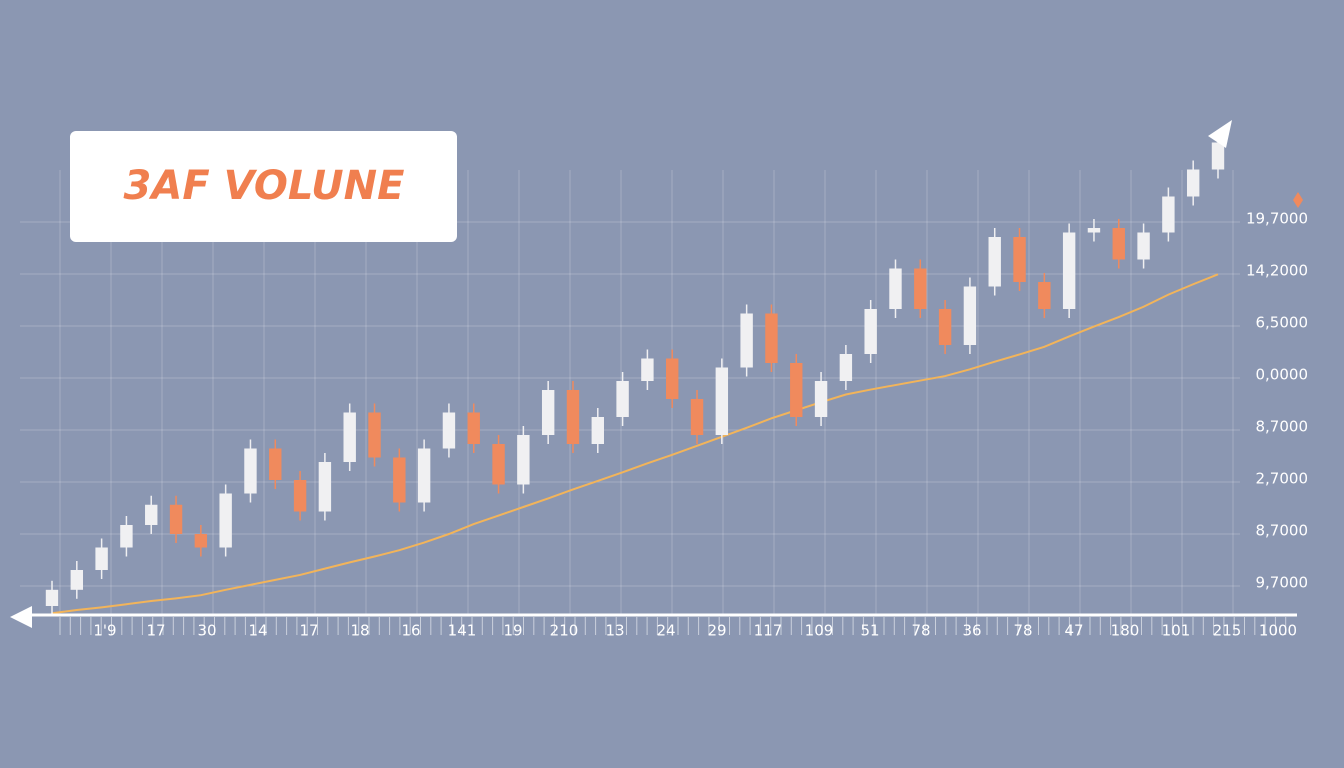 The image size is (1344, 768). Describe the element at coordinates (1282, 323) in the screenshot. I see `y-axis-label: 6,5000` at that location.